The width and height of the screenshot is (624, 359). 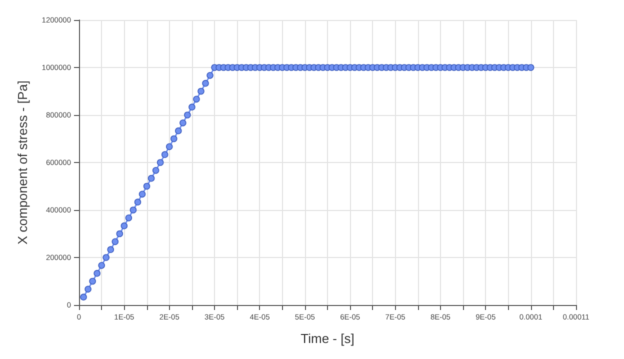 What do you see at coordinates (327, 338) in the screenshot?
I see `x-axis-title: Time - [s]` at bounding box center [327, 338].